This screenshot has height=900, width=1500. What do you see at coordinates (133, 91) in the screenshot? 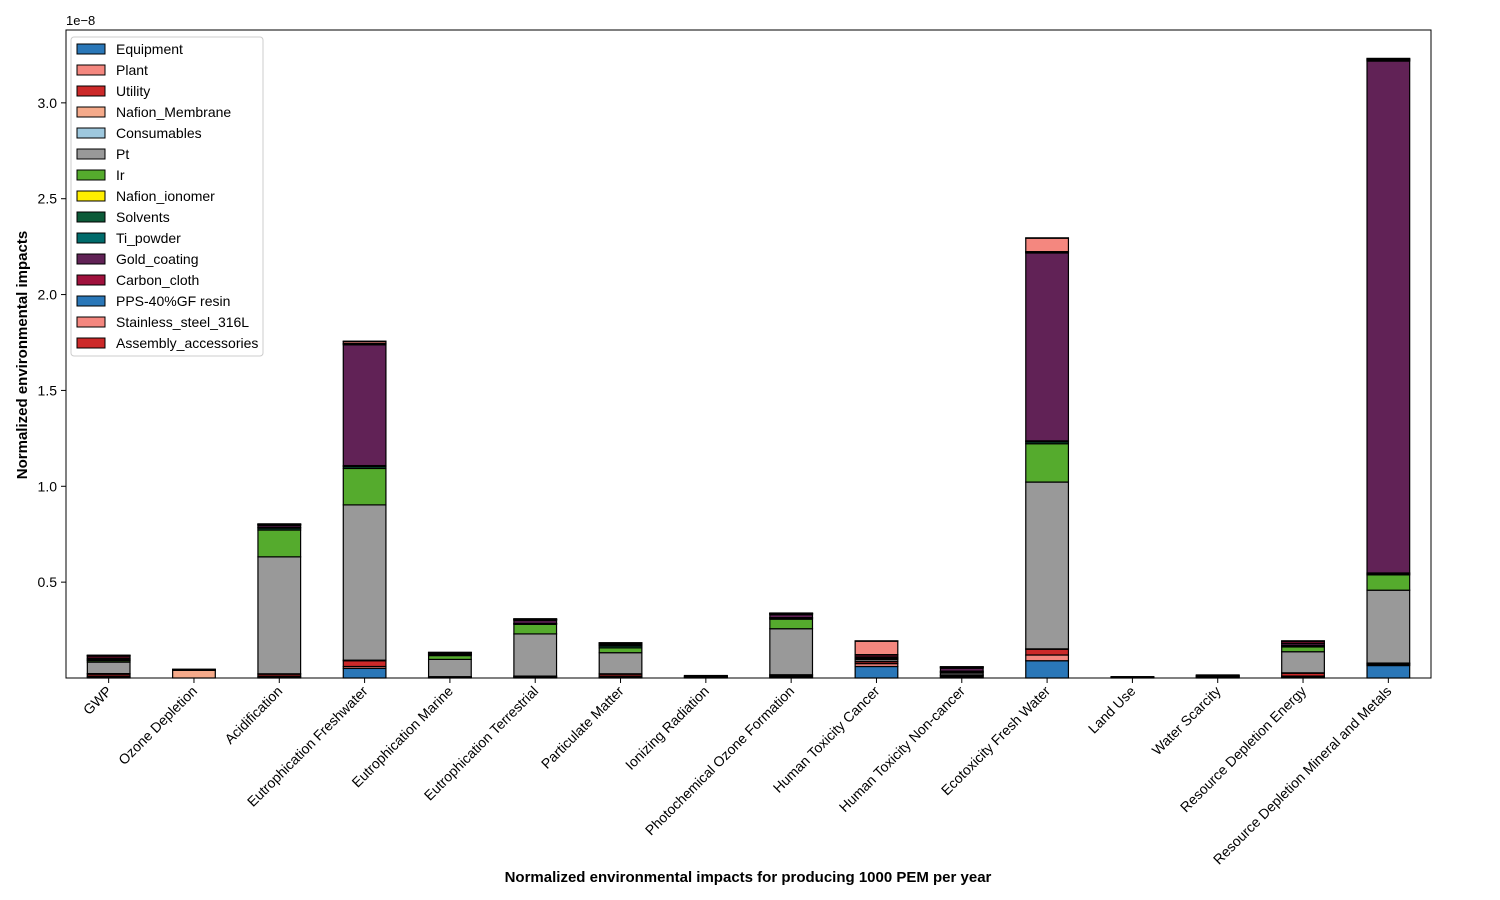
I see `legend-label: Utility` at bounding box center [133, 91].